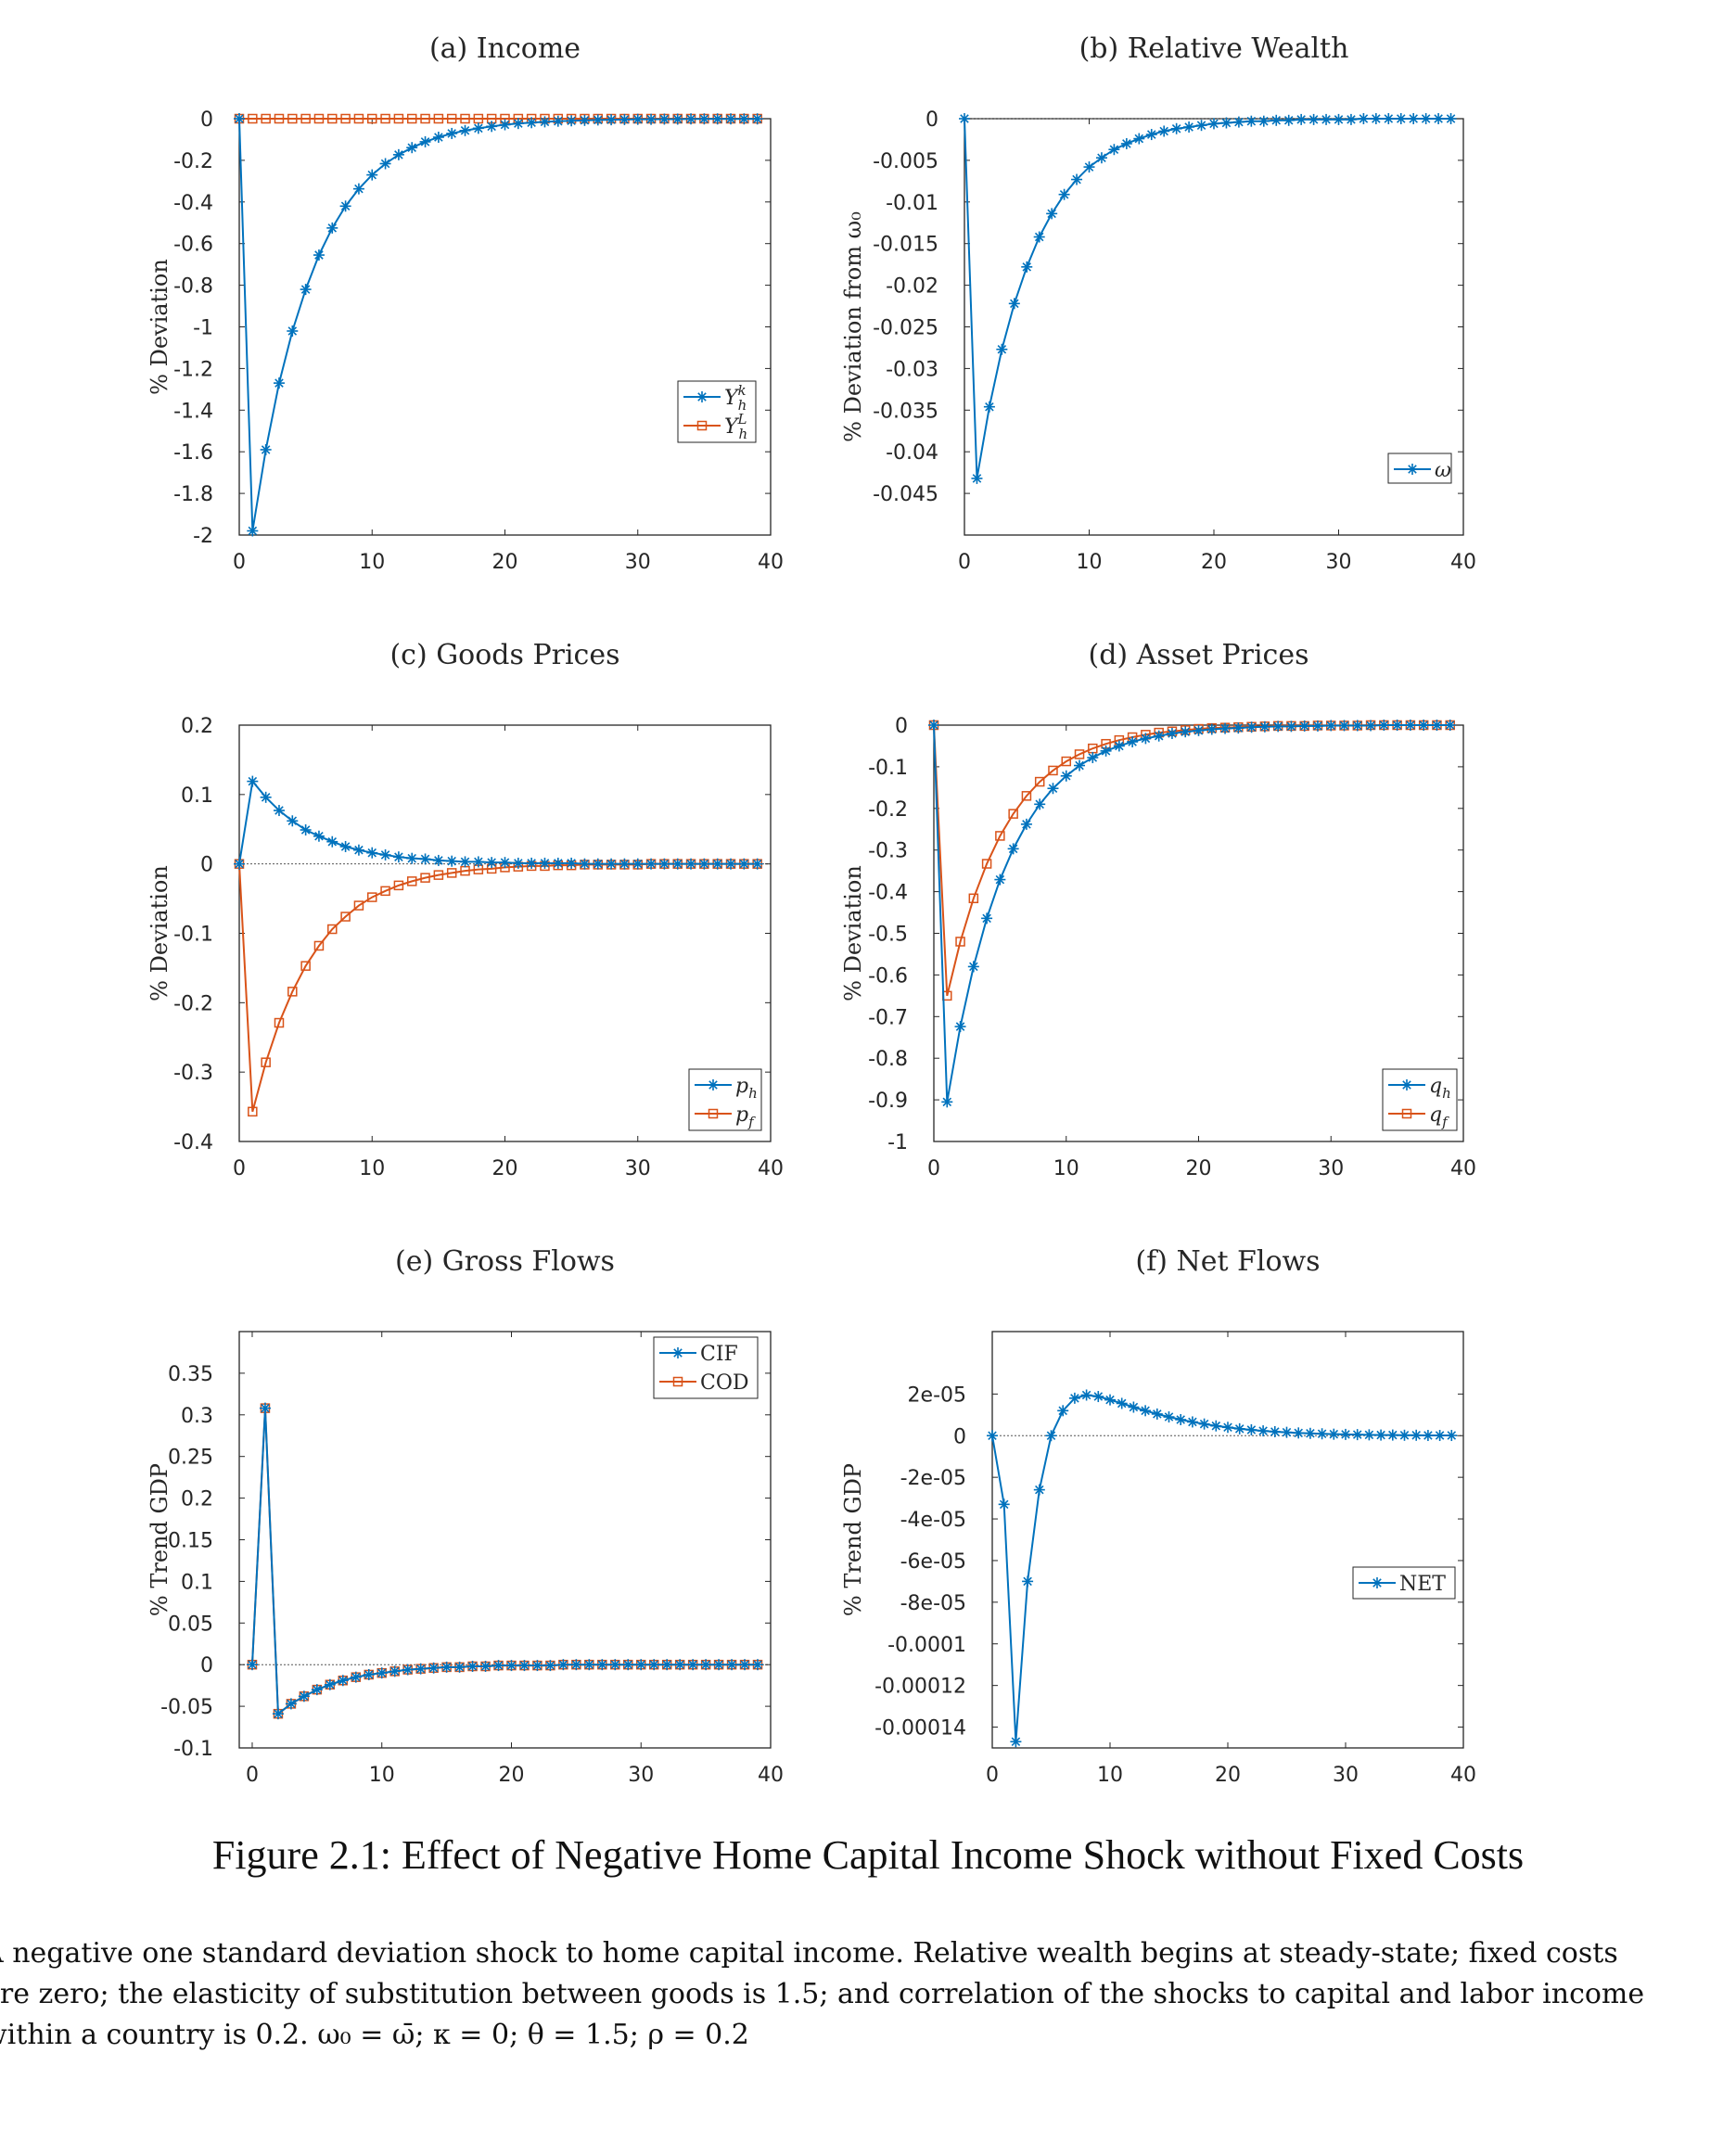 The height and width of the screenshot is (2155, 1736). Describe the element at coordinates (197, 1416) in the screenshot. I see `y-tick-label: 0.3` at that location.